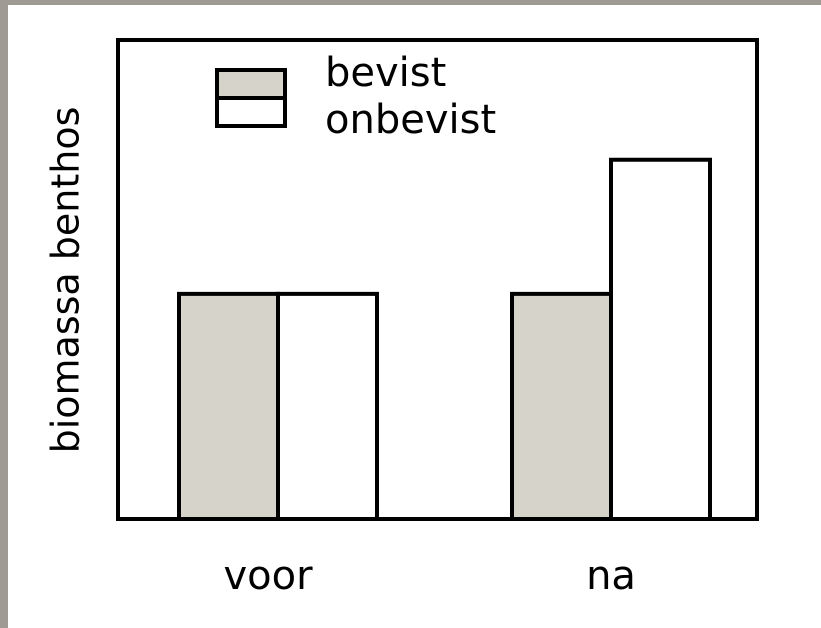 The image size is (821, 628). I want to click on x-tick-label: voor, so click(268, 576).